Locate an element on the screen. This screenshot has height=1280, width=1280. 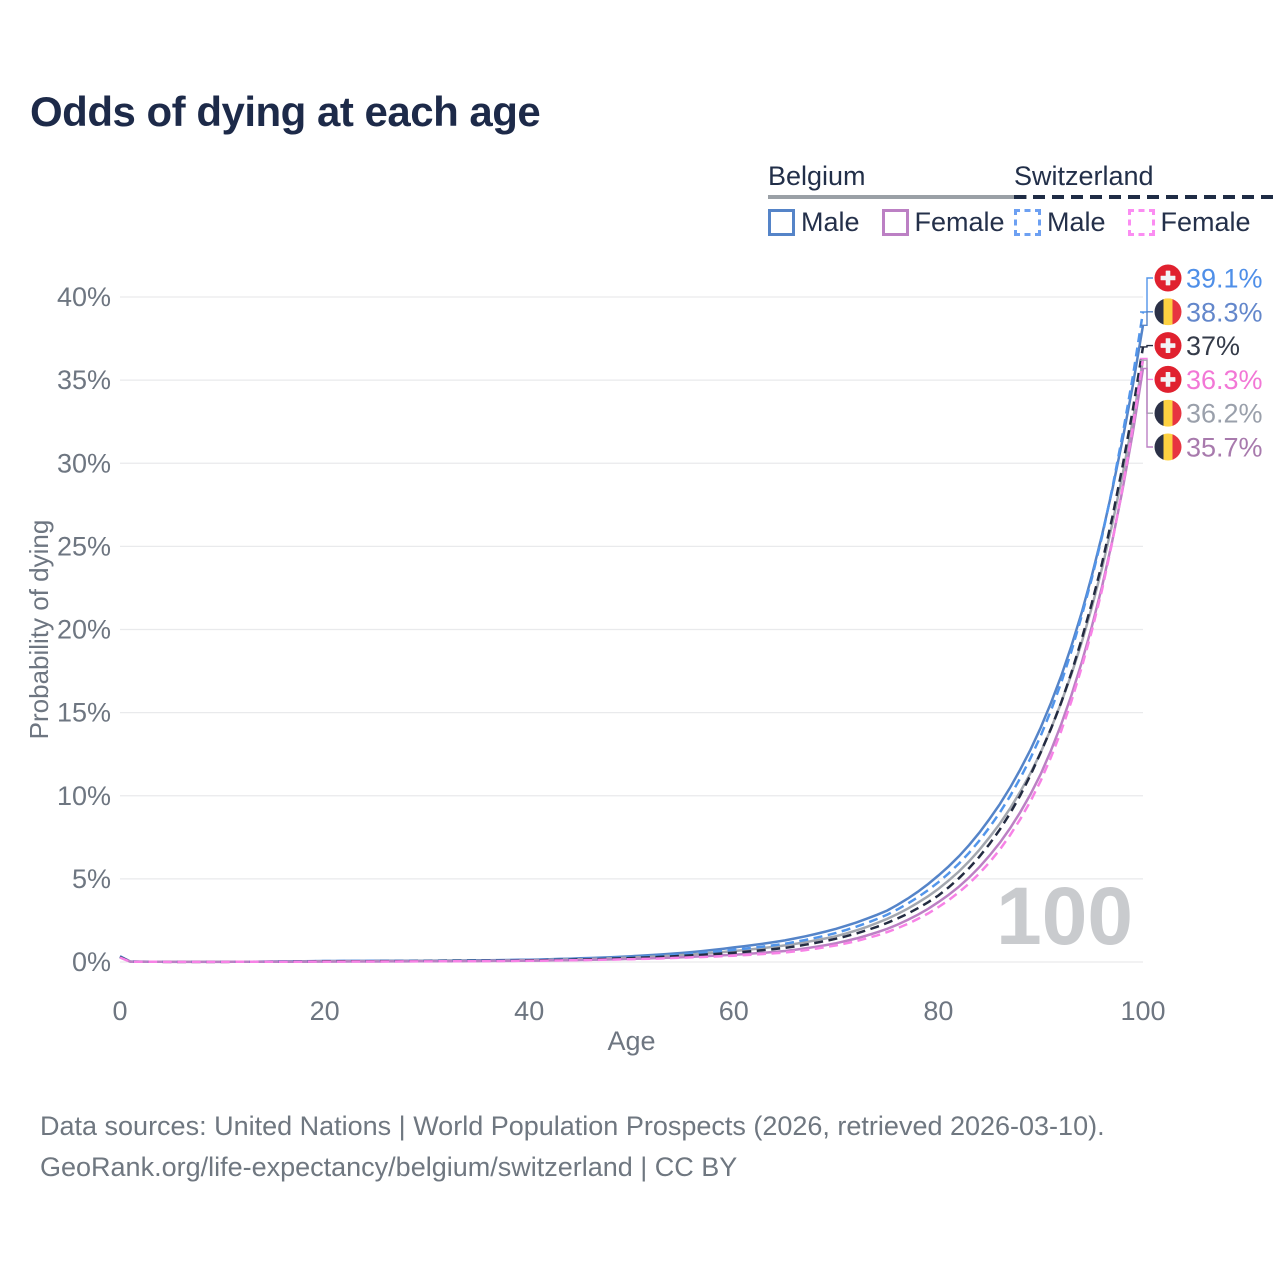
y-tick-label: 5% is located at coordinates (91, 879).